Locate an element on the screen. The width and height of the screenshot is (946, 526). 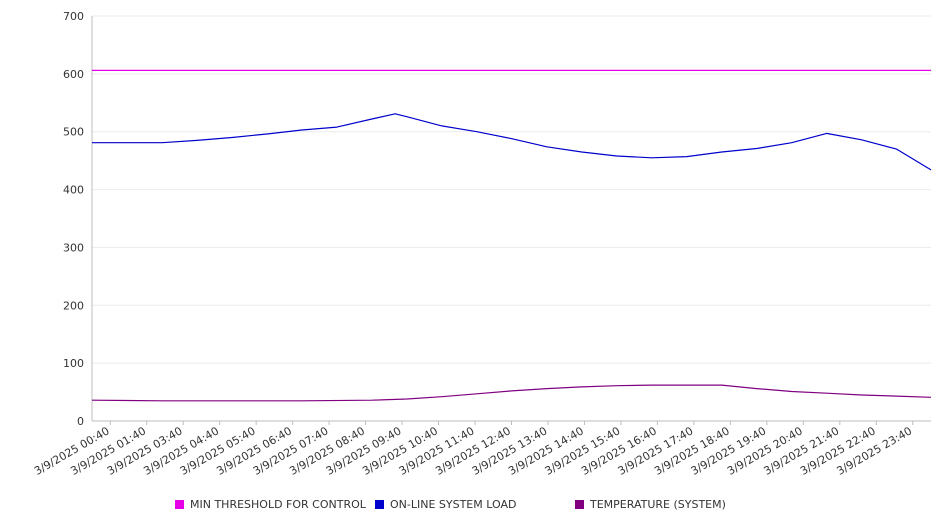
legend-item: ON-LINE SYSTEM LOAD is located at coordinates (445, 504).